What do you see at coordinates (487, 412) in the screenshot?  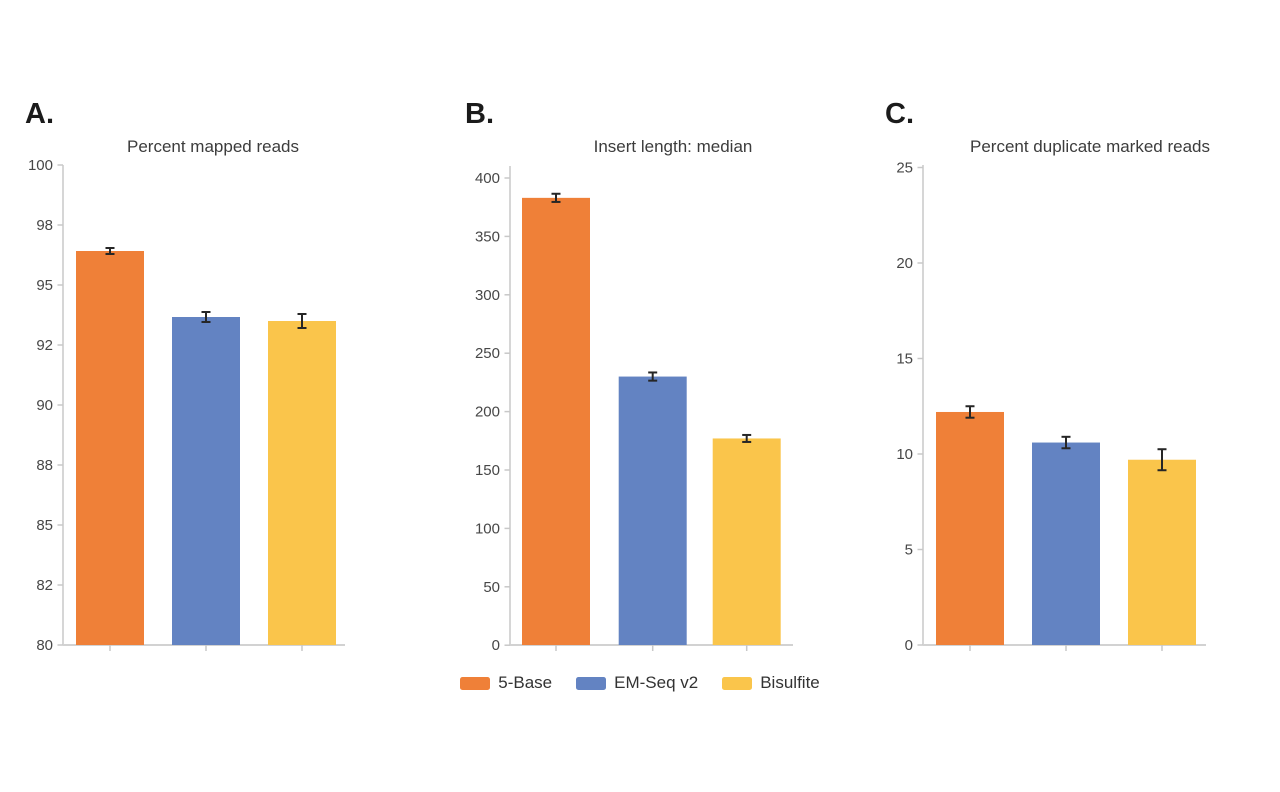 I see `y-tick-label: 200` at bounding box center [487, 412].